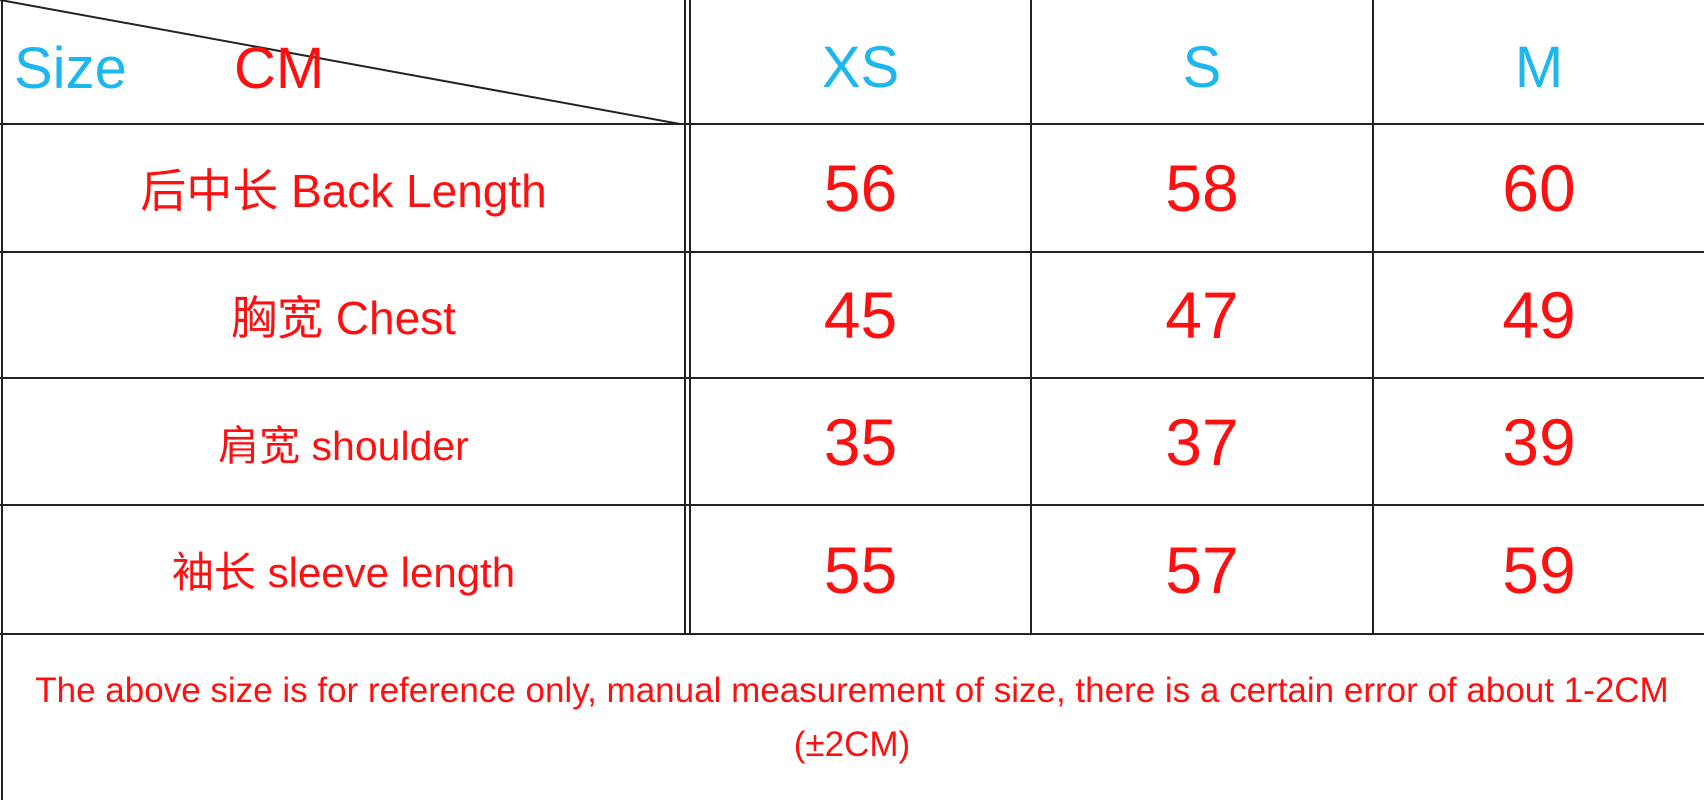  Describe the element at coordinates (860, 441) in the screenshot. I see `value-cell: 35` at that location.